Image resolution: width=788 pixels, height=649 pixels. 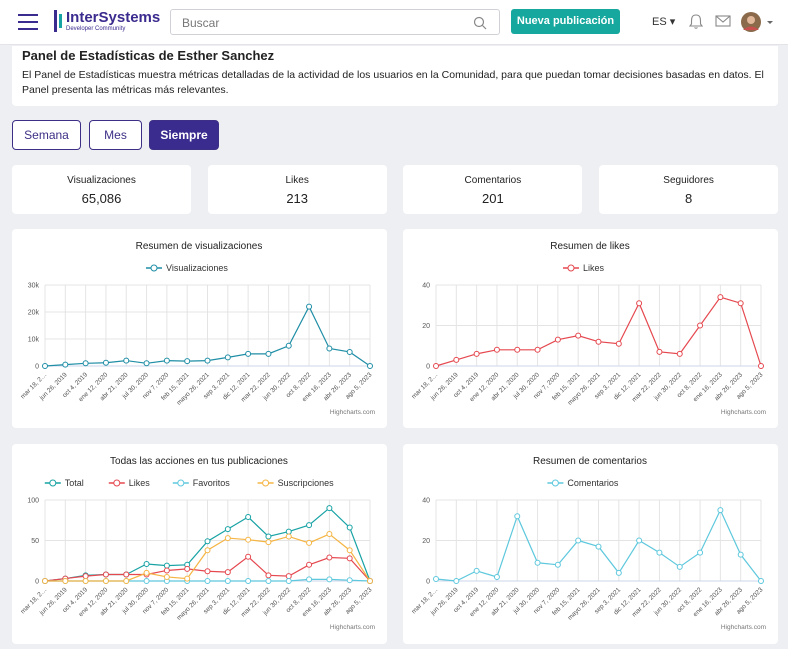 I want to click on y-tick-label: 10k, so click(x=34, y=340).